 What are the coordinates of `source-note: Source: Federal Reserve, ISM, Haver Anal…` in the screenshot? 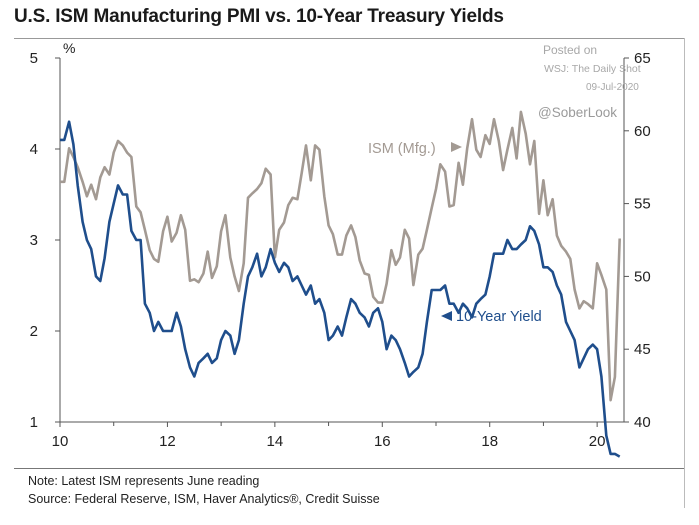 It's located at (204, 499).